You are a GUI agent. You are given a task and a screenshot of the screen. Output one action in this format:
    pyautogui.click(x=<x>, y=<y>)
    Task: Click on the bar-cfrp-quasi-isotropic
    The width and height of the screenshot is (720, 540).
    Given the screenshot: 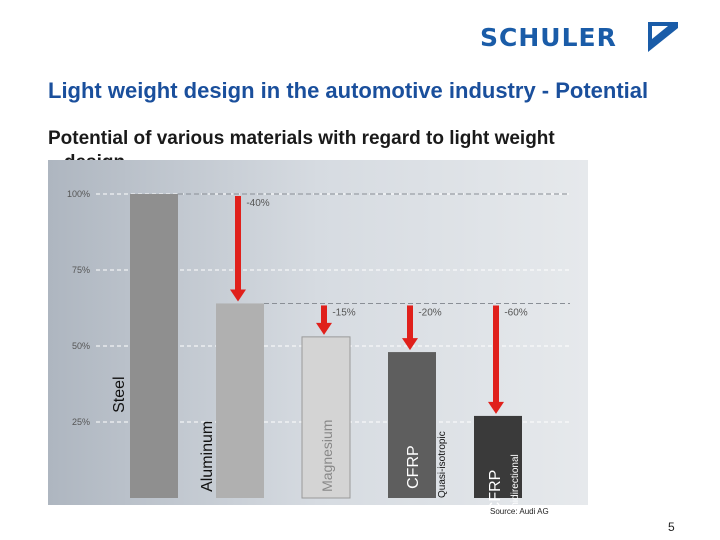 What is the action you would take?
    pyautogui.click(x=412, y=425)
    